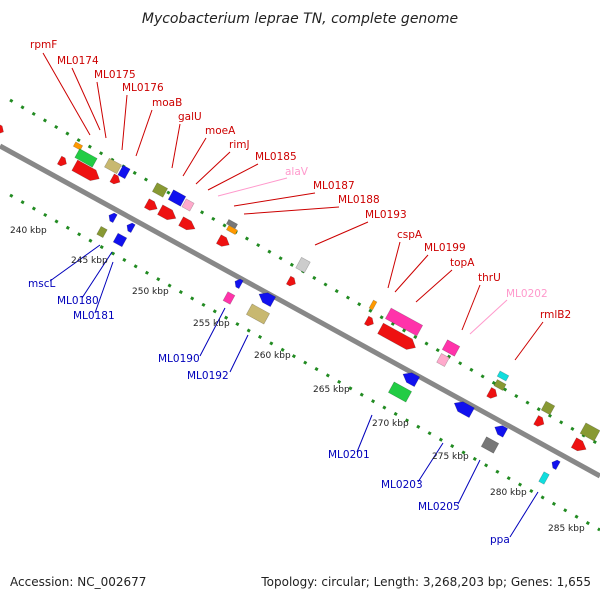 The width and height of the screenshot is (600, 600). Describe the element at coordinates (102, 232) in the screenshot. I see `gene-glyph-mscL` at that location.